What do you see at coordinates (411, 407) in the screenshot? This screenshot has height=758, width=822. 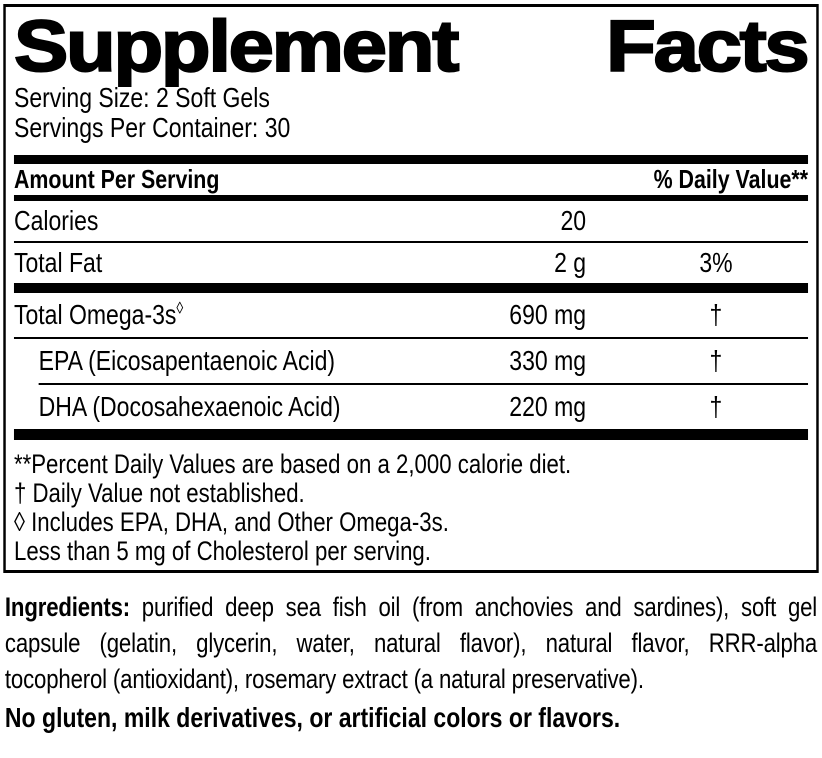 I see `table-row-dha: DHA (Docosahexaenoic Acid) 220 mg †` at bounding box center [411, 407].